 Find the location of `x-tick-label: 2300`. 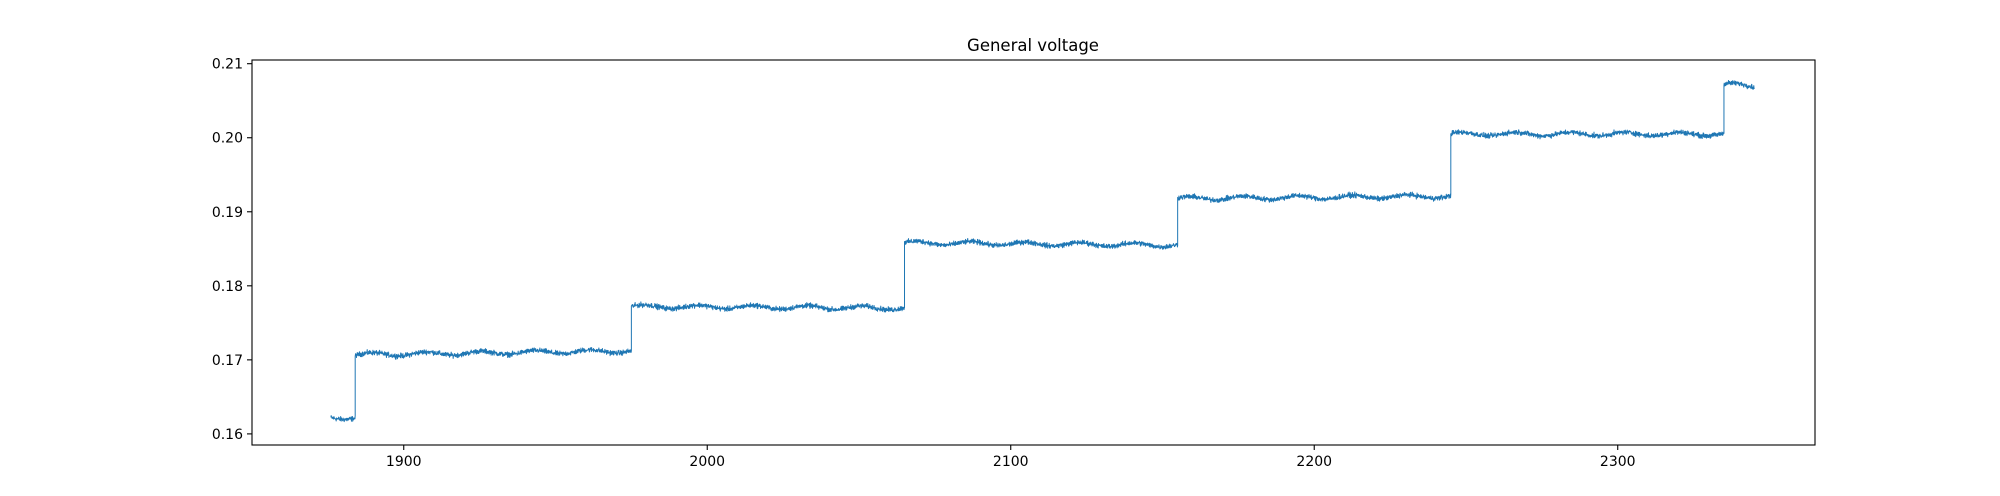

x-tick-label: 2300 is located at coordinates (1618, 462).